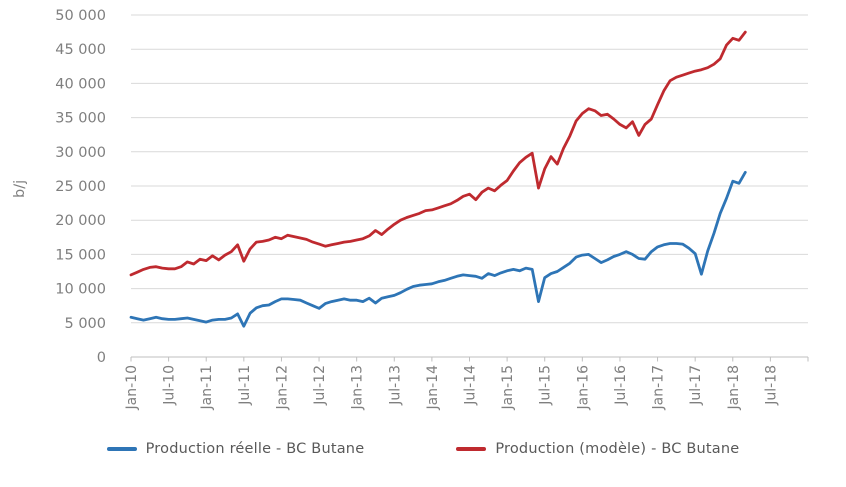  I want to click on x-axis-tick-label: Jul-16, so click(621, 385).